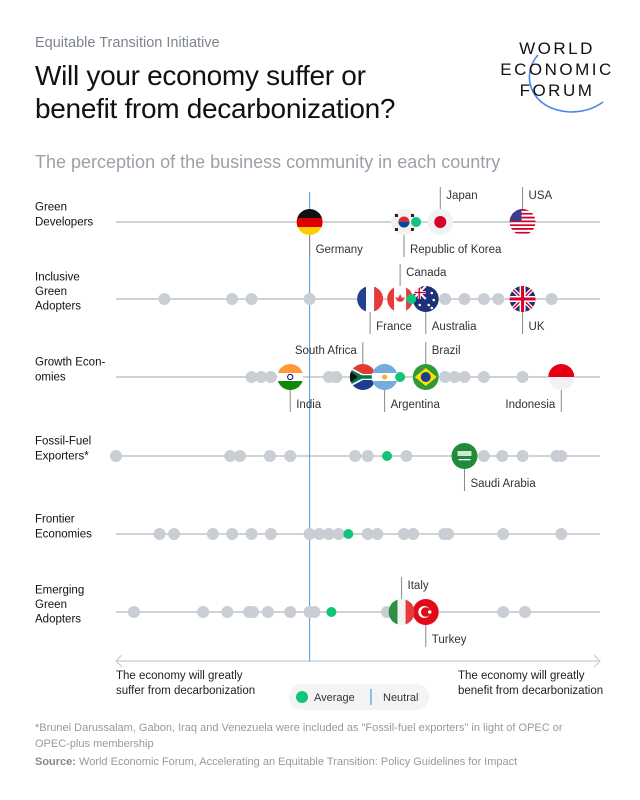 This screenshot has height=800, width=640. Describe the element at coordinates (530, 691) in the screenshot. I see `axis-right-label-2: benefit from decarbonization` at that location.